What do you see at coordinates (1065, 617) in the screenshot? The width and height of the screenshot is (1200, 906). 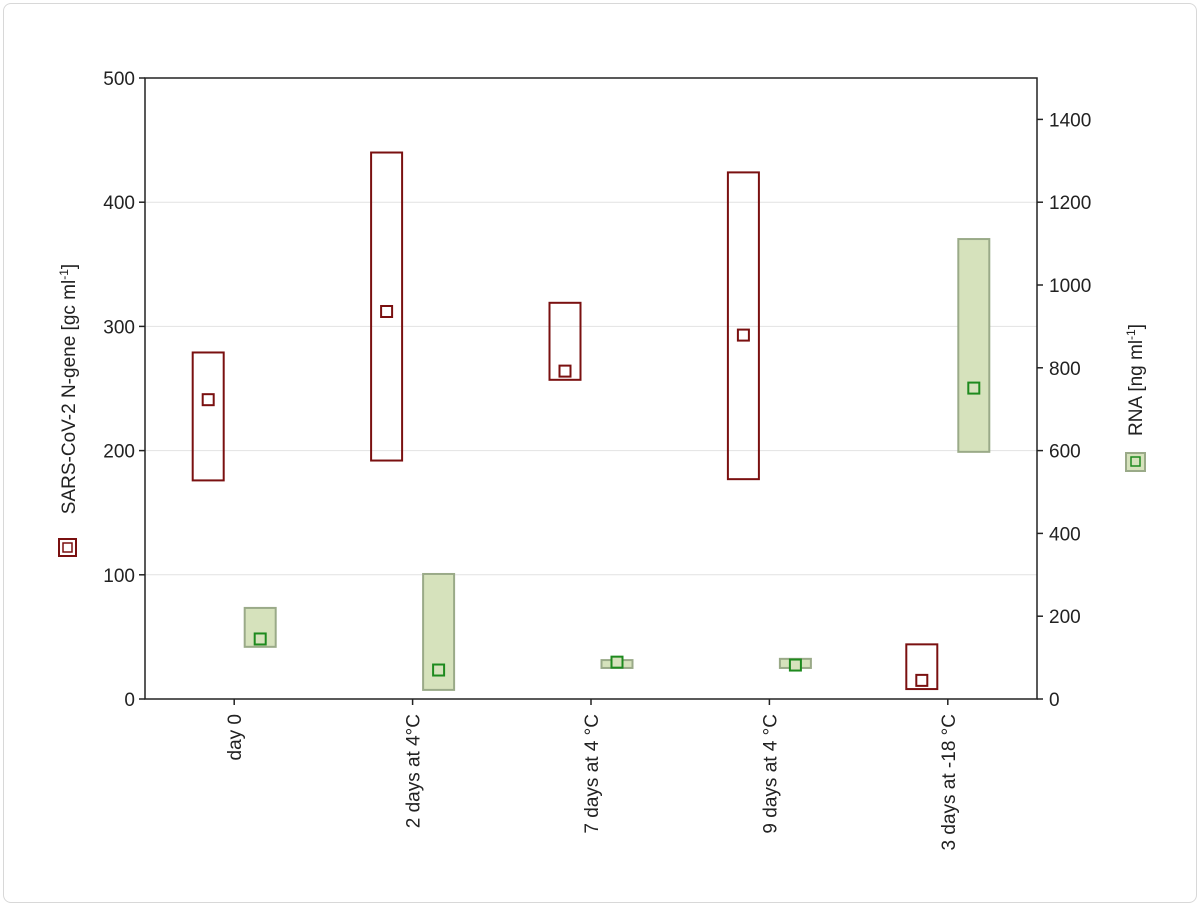 I see `right-tick-label: 200` at bounding box center [1065, 617].